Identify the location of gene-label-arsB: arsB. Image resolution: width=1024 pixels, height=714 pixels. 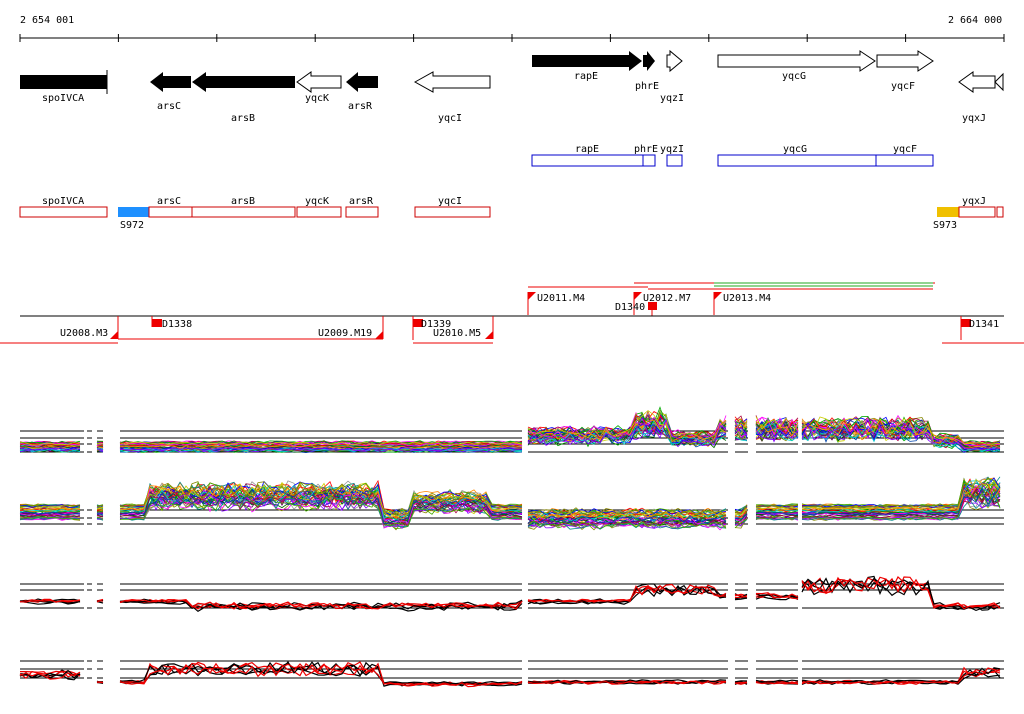
(243, 118).